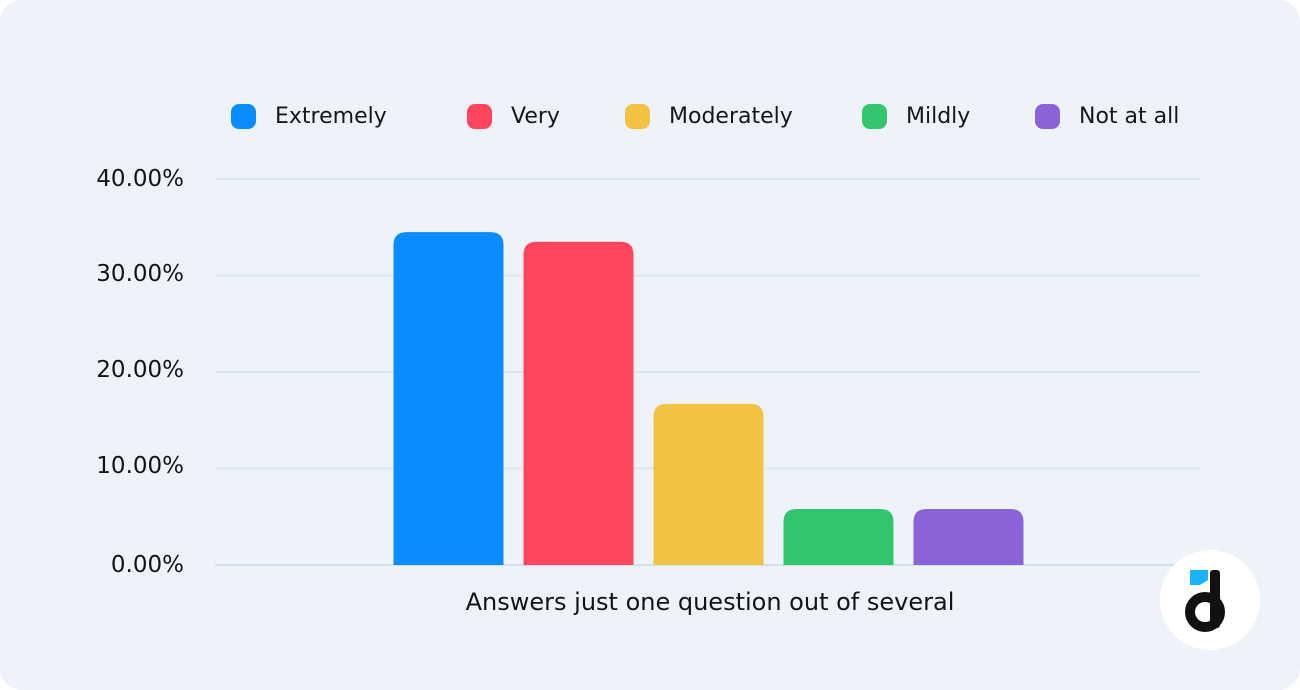 The height and width of the screenshot is (690, 1300). Describe the element at coordinates (448, 398) in the screenshot. I see `bar-extremely` at that location.